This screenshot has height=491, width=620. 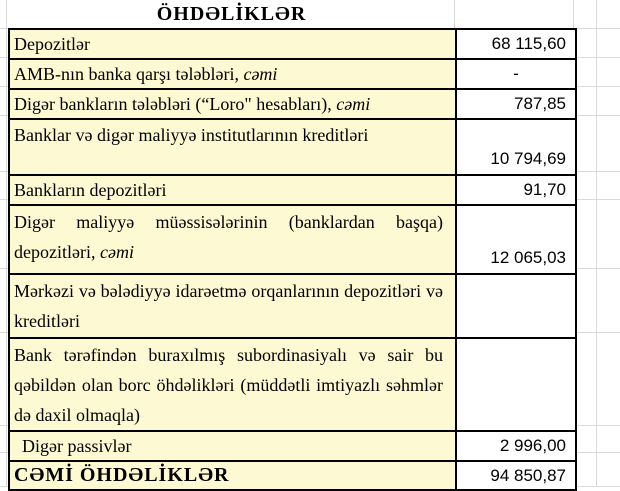 What do you see at coordinates (77, 446) in the screenshot?
I see `cell-text: Digər passivlər` at bounding box center [77, 446].